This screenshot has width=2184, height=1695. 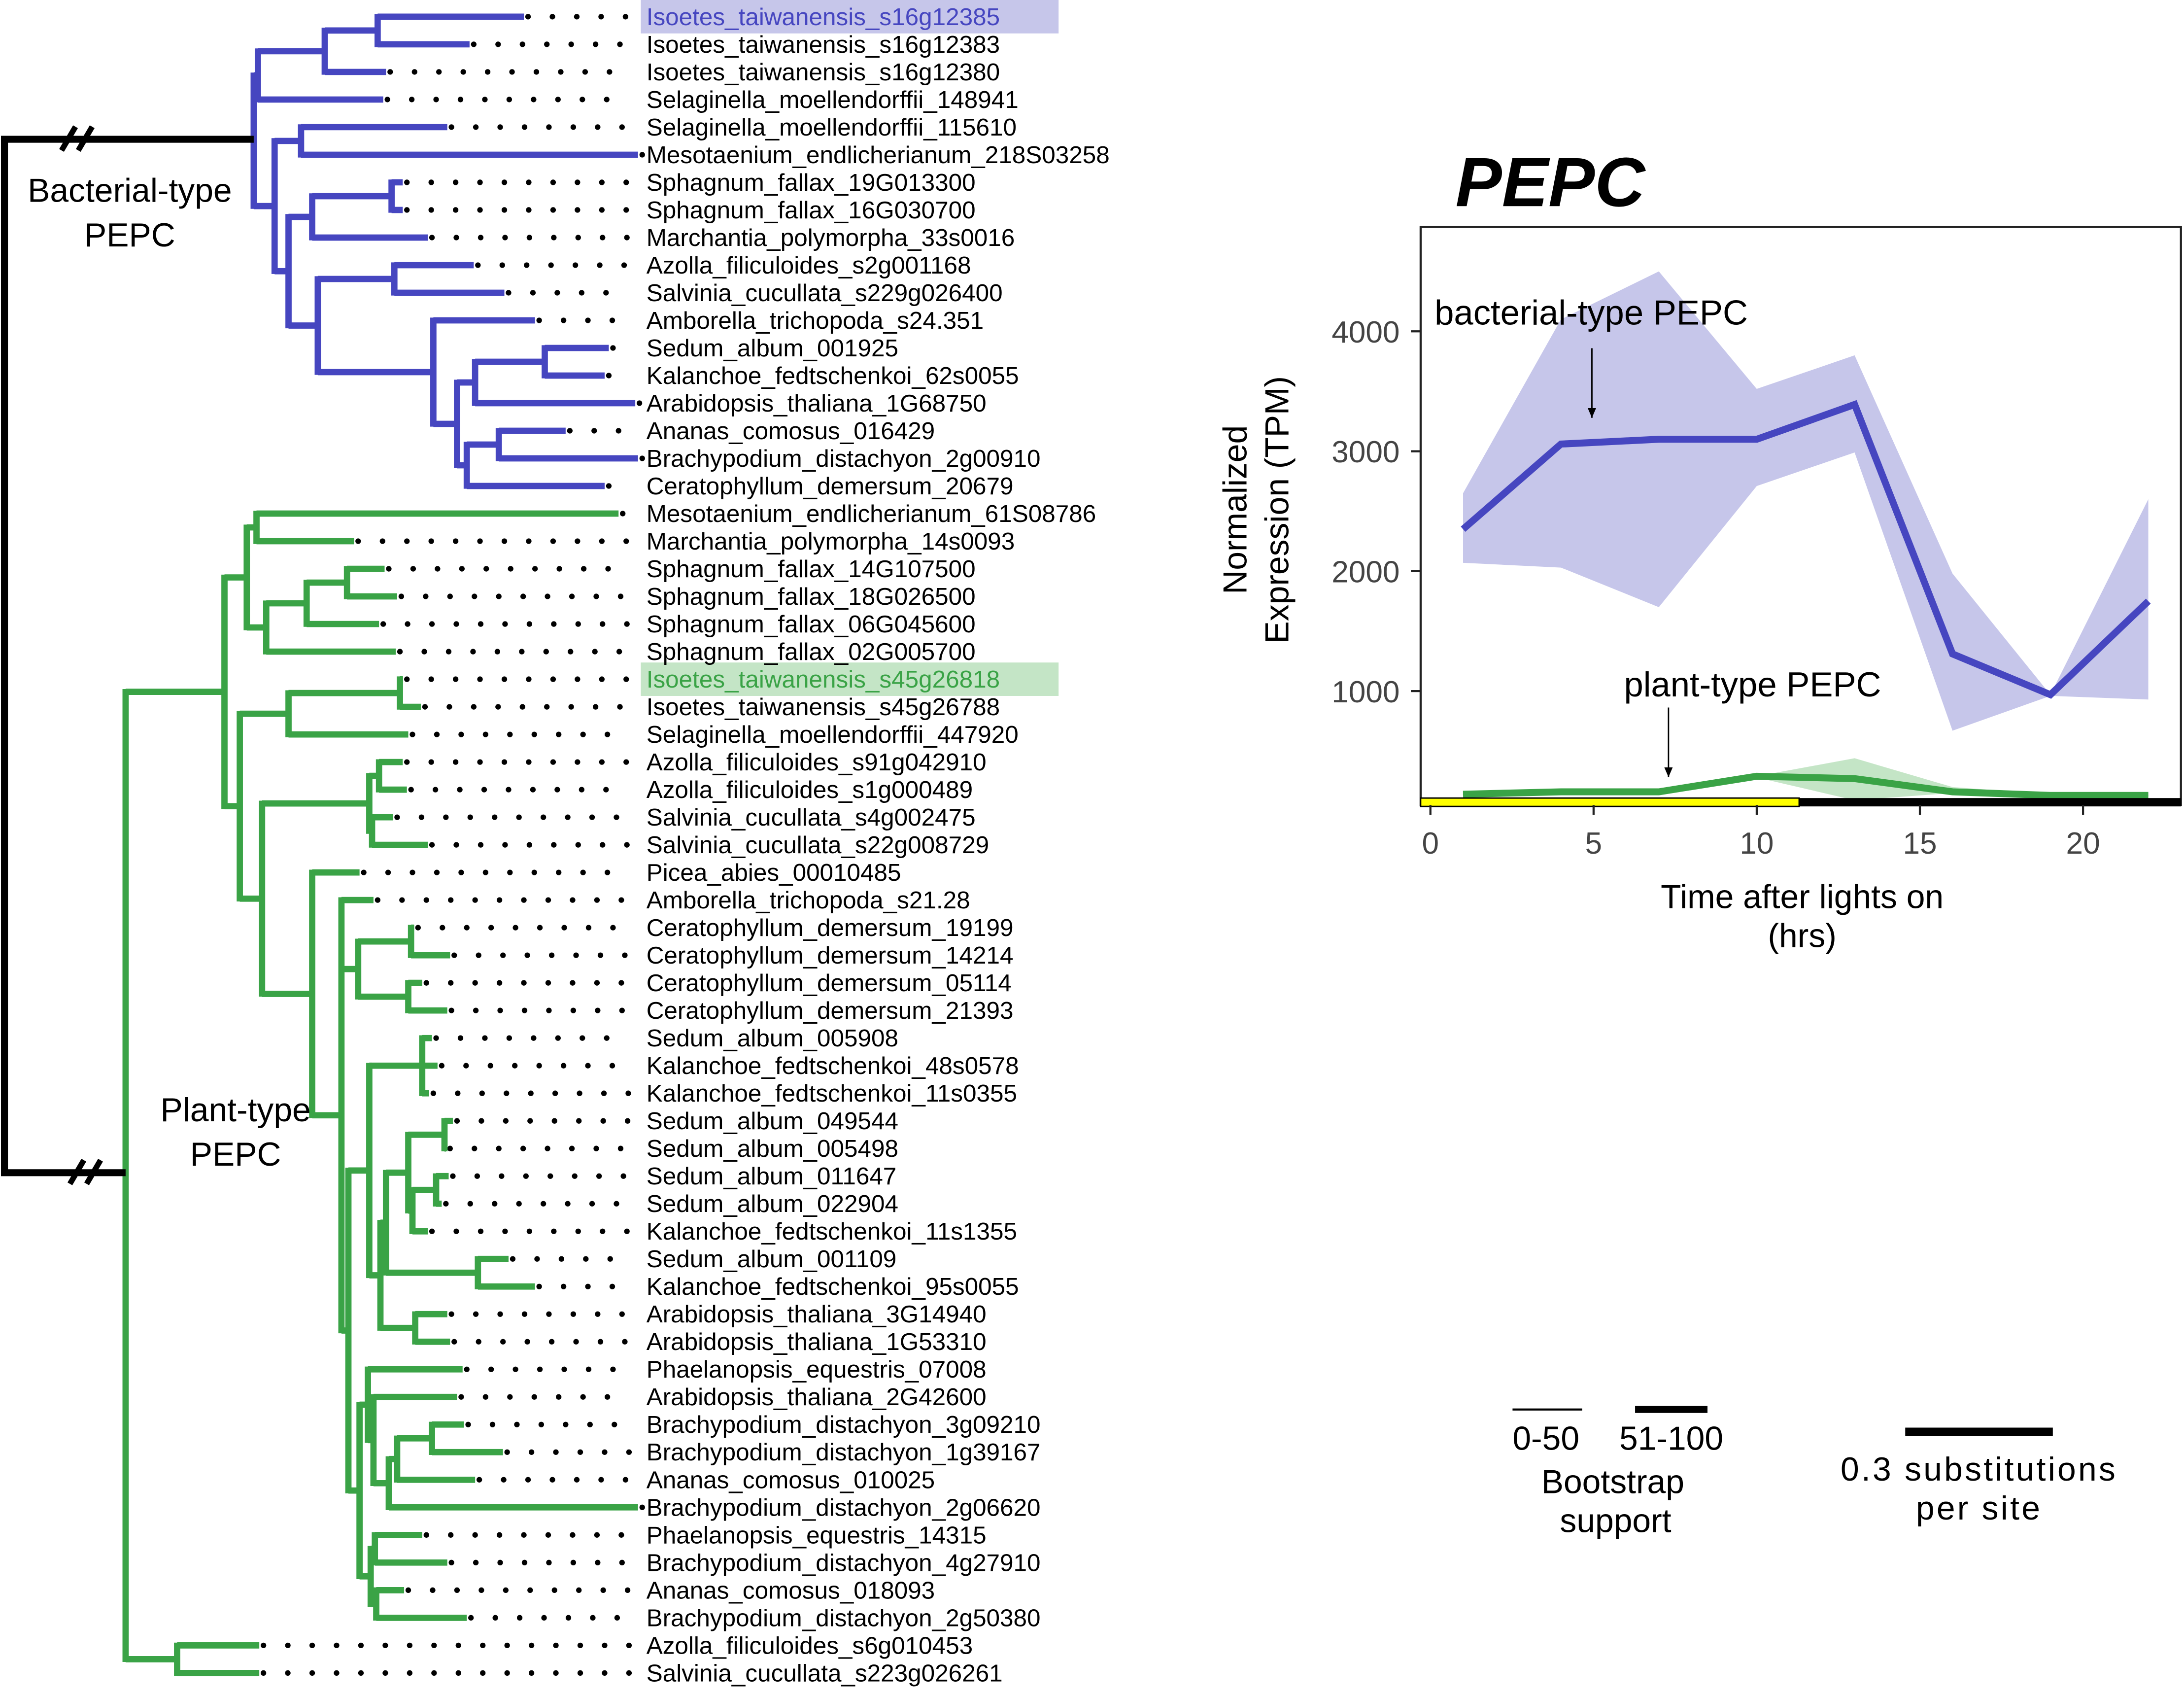 I want to click on tip-label: Ananas_comosus_010025, so click(x=791, y=1480).